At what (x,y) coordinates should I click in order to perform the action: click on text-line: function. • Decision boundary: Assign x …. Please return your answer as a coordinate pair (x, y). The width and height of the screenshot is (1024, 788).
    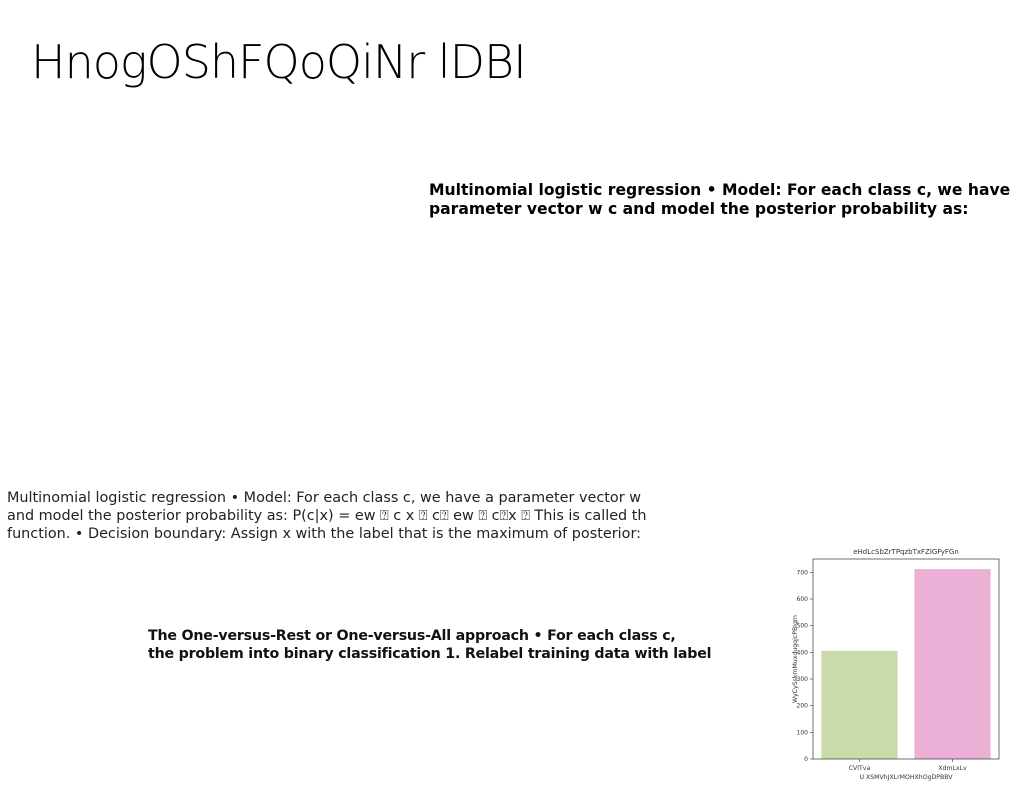
    Looking at the image, I should click on (324, 534).